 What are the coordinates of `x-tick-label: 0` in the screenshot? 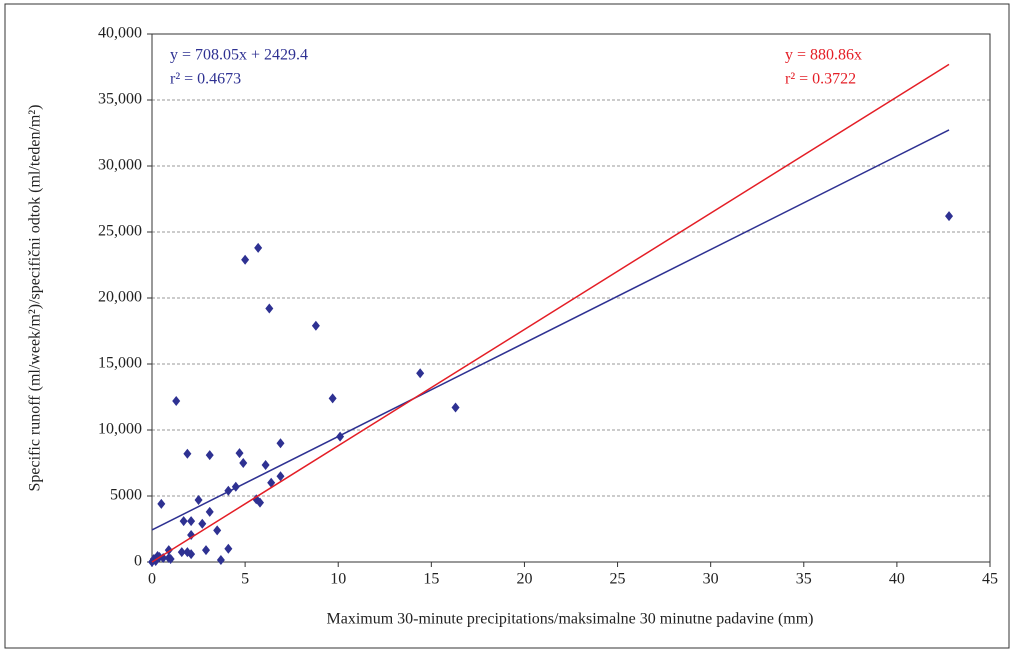 It's located at (152, 579).